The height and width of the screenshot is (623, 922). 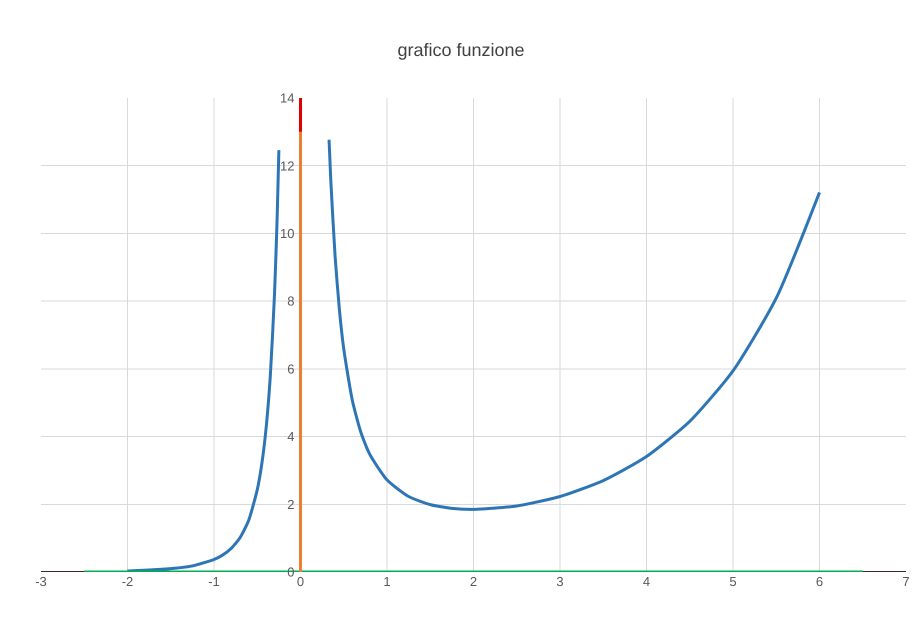 What do you see at coordinates (128, 581) in the screenshot?
I see `x-tick-label: -2` at bounding box center [128, 581].